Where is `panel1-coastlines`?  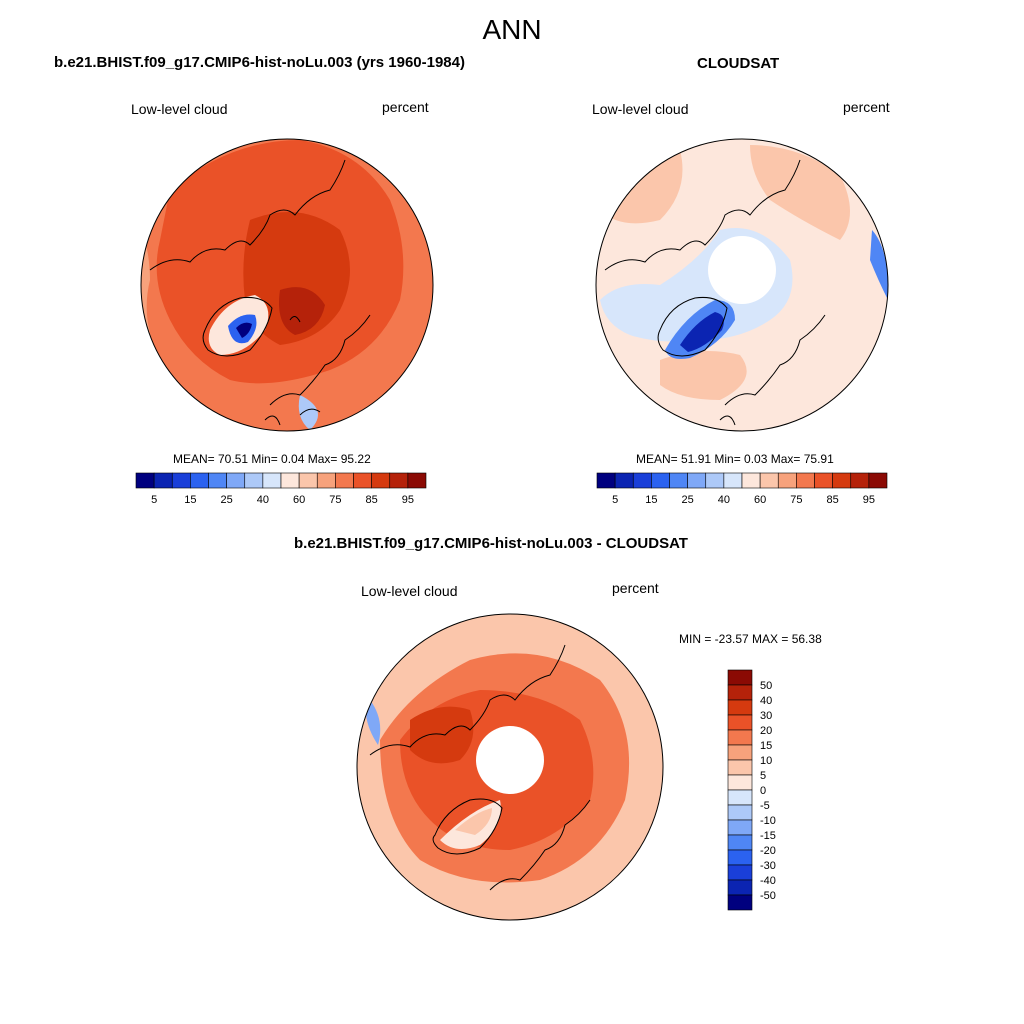
panel1-coastlines is located at coordinates (260, 292).